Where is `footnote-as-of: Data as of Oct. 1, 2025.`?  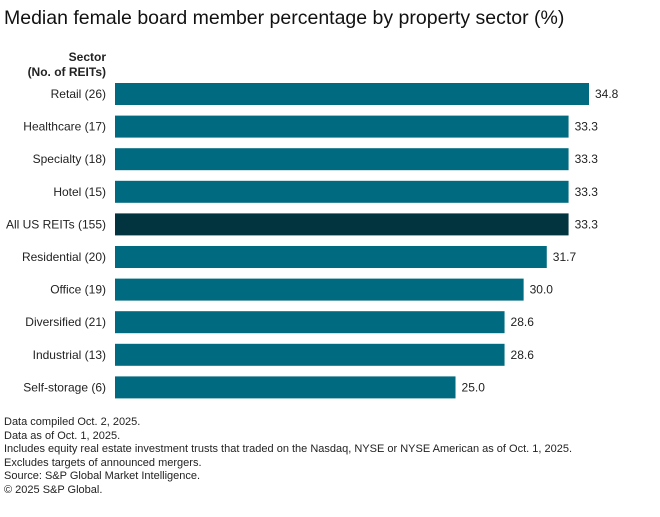 footnote-as-of: Data as of Oct. 1, 2025. is located at coordinates (62, 435).